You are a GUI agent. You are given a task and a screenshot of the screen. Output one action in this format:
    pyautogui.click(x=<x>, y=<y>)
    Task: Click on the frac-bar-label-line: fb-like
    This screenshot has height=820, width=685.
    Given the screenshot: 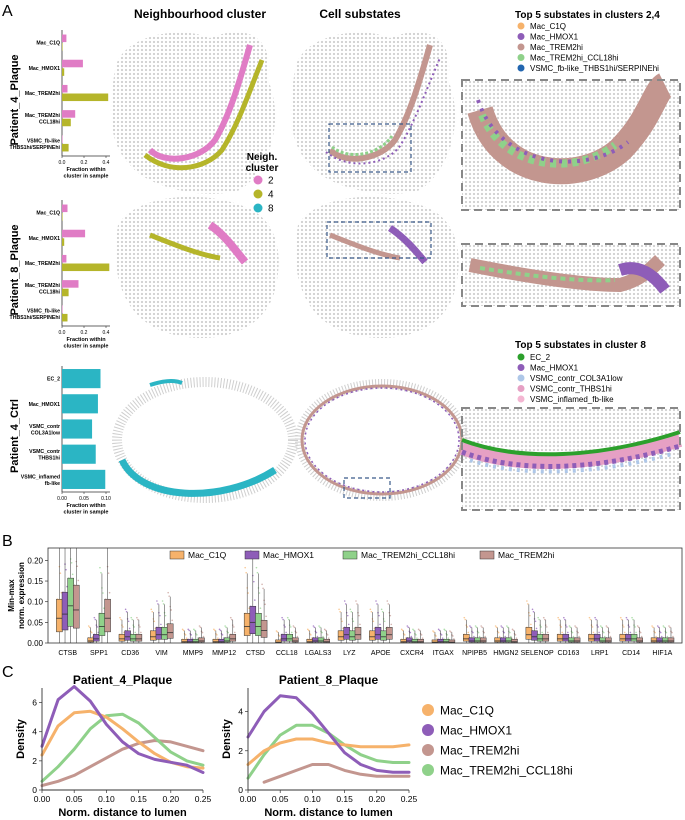 What is the action you would take?
    pyautogui.click(x=52, y=484)
    